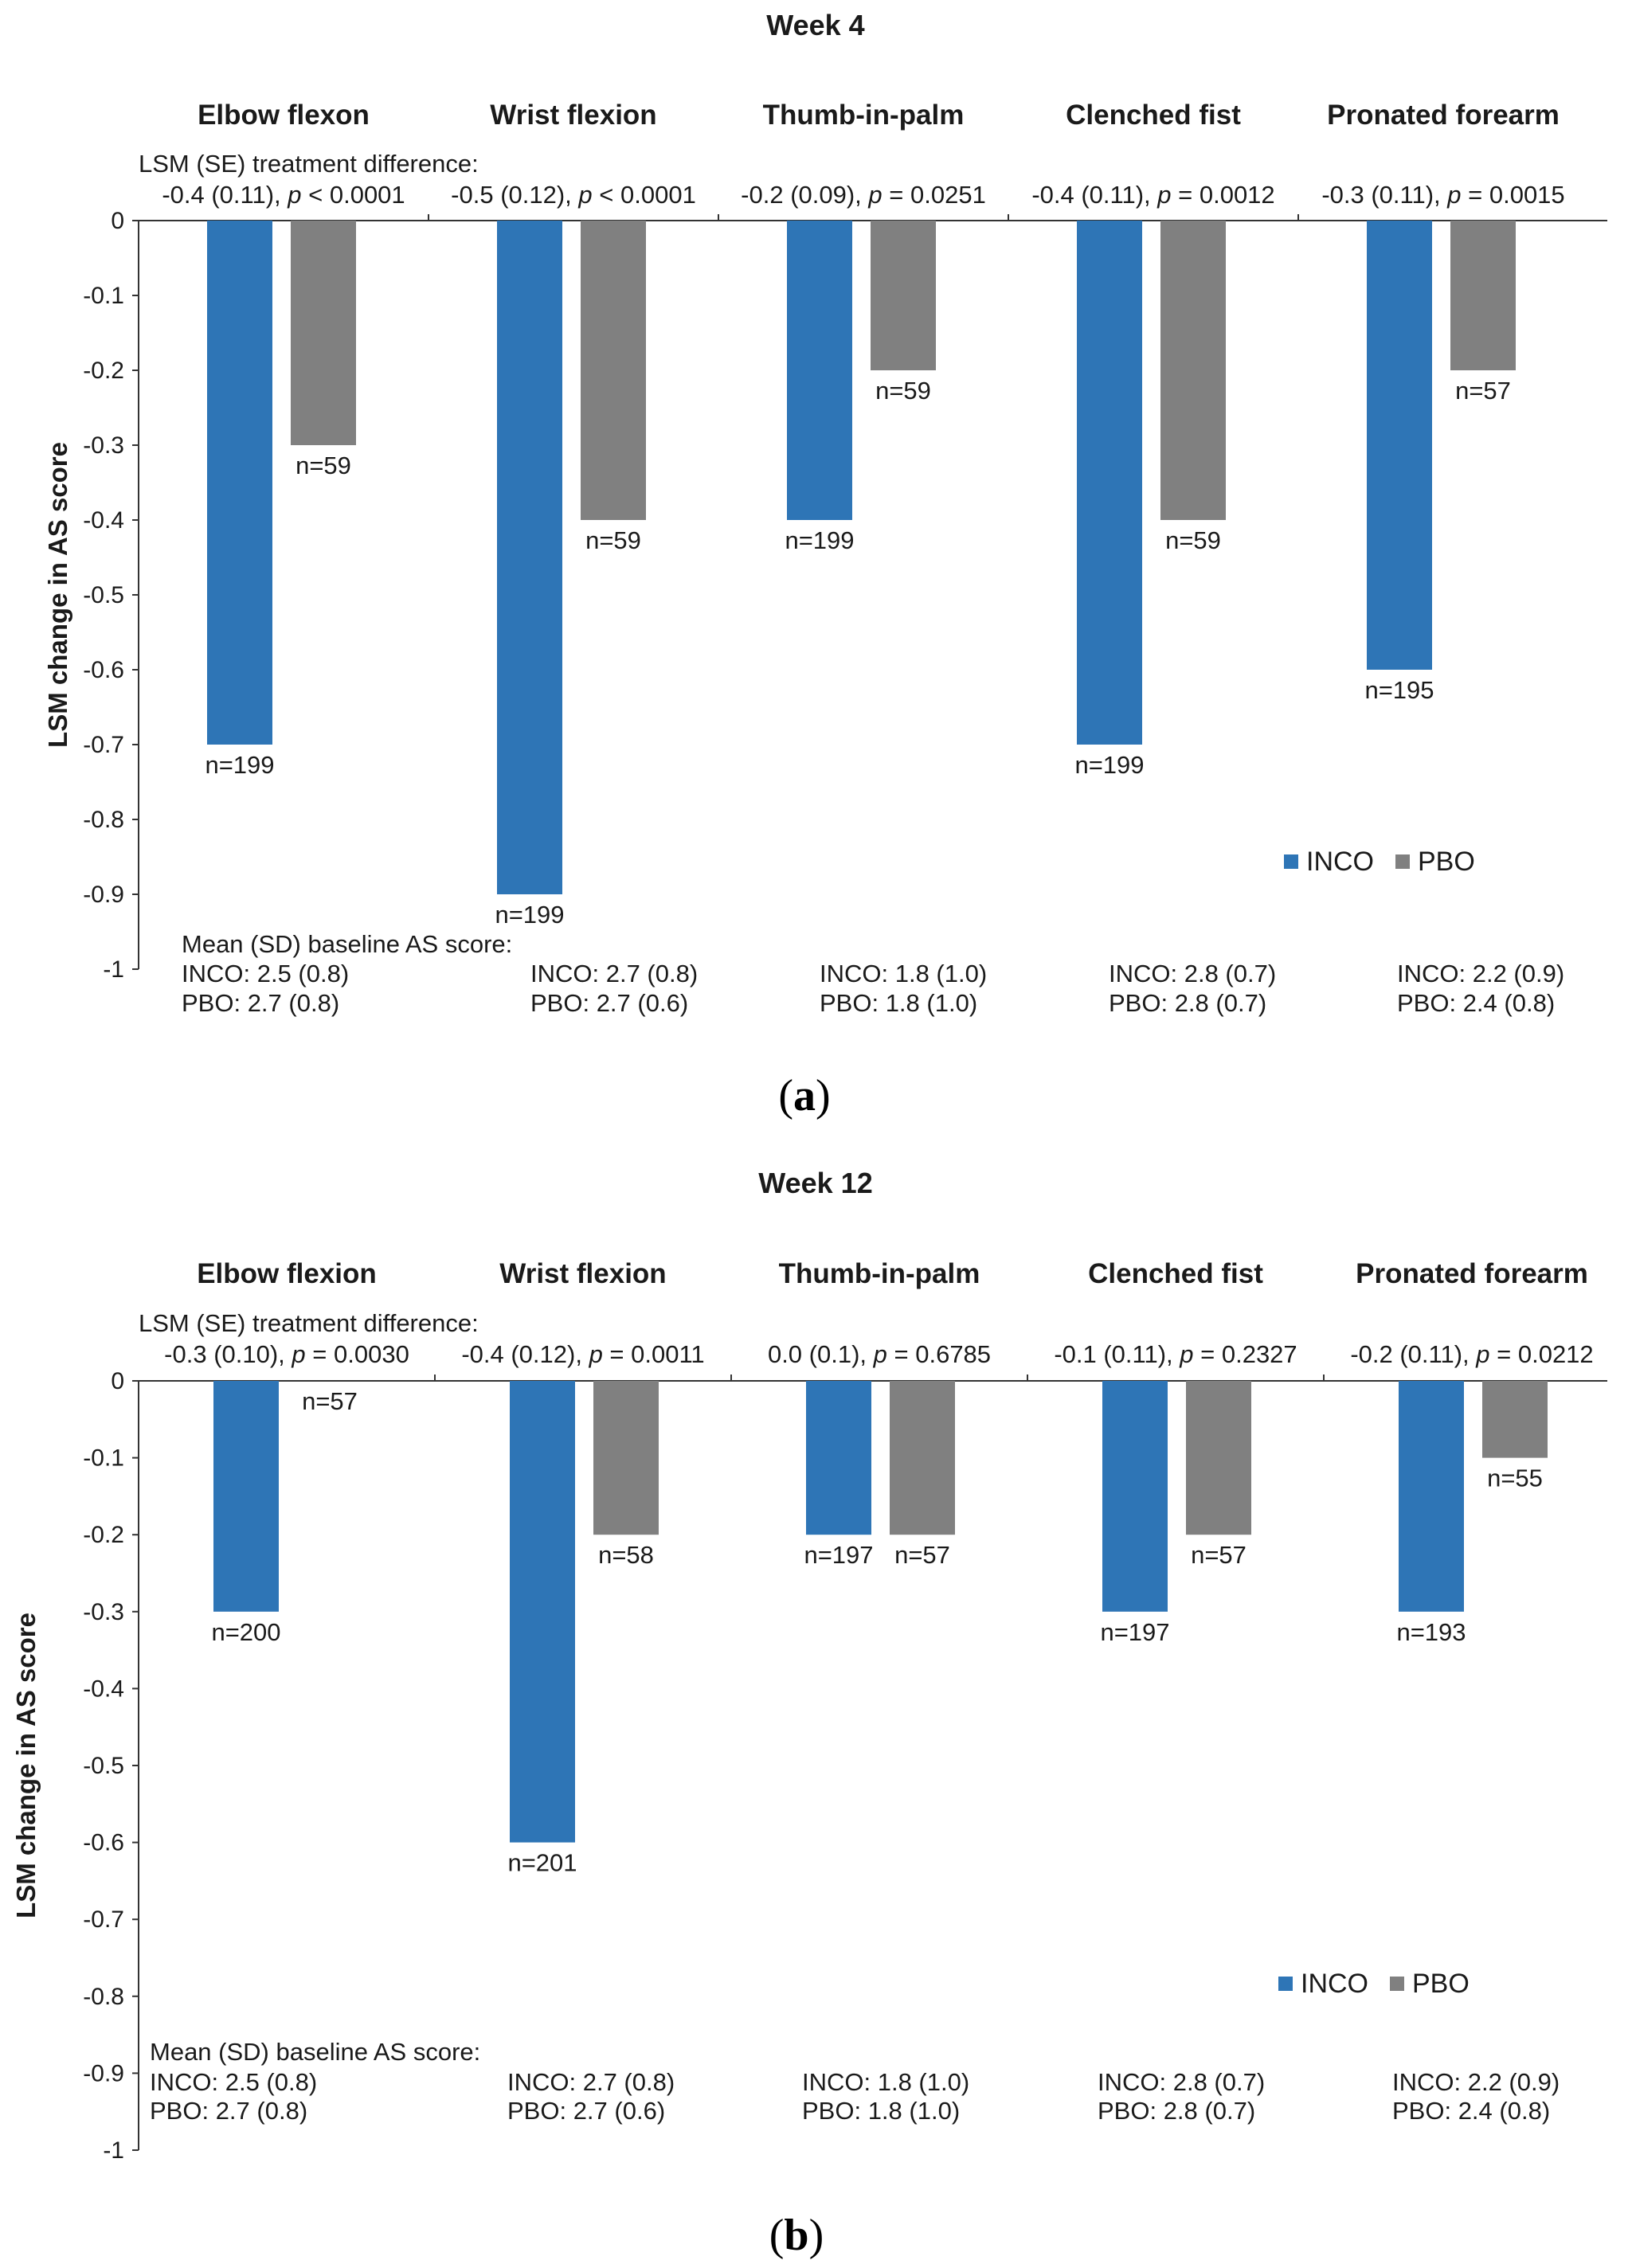 The height and width of the screenshot is (2268, 1632). Describe the element at coordinates (815, 1183) in the screenshot. I see `chart-title: Week 12` at that location.